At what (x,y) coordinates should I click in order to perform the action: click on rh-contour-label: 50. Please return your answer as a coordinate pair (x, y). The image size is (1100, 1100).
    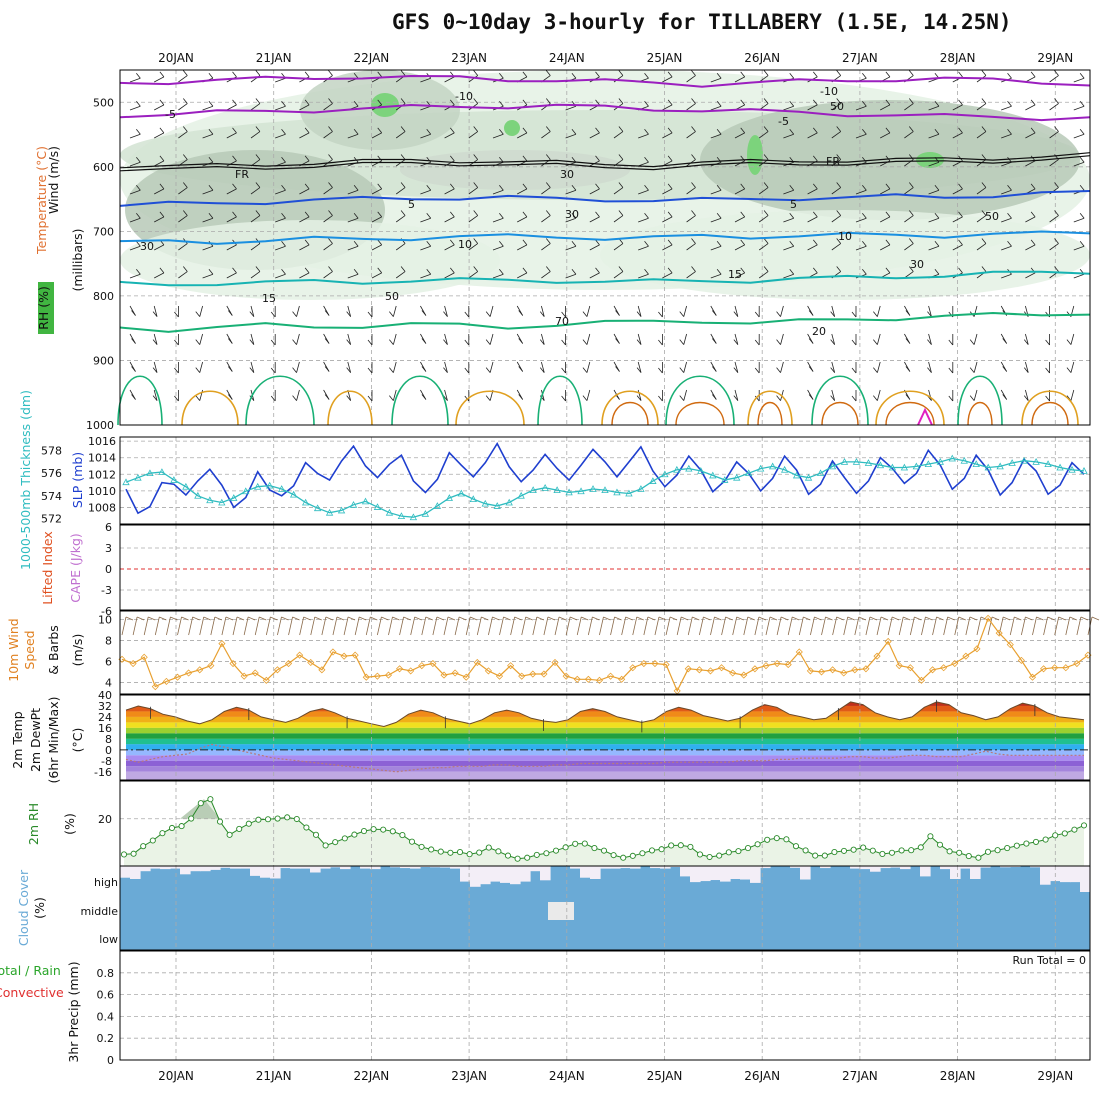
    Looking at the image, I should click on (837, 106).